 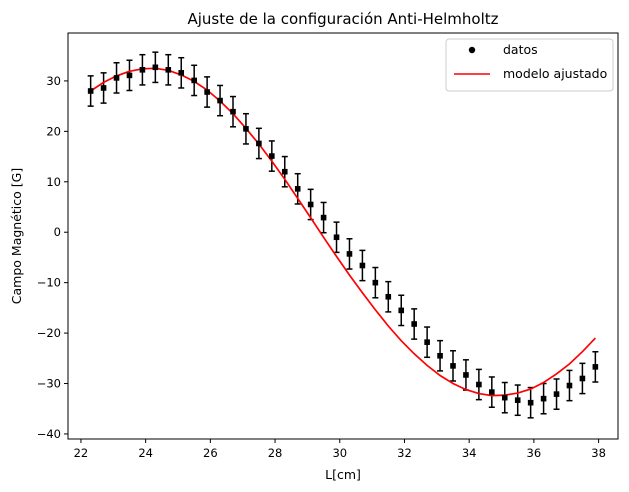 I want to click on y-tick-label: 0, so click(x=57, y=232).